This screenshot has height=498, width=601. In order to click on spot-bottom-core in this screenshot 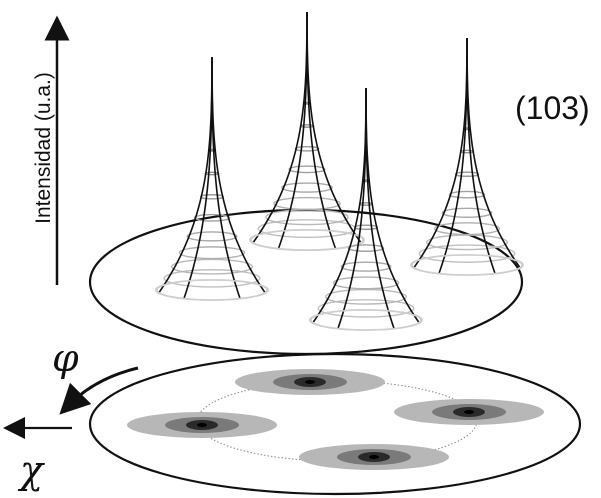, I will do `click(374, 457)`.